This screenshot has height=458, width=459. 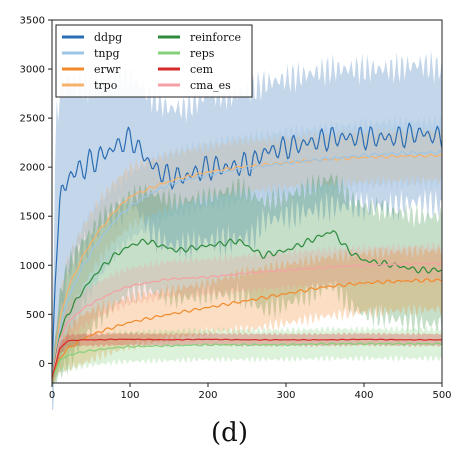 I want to click on y-tick-label: 3000, so click(x=32, y=70).